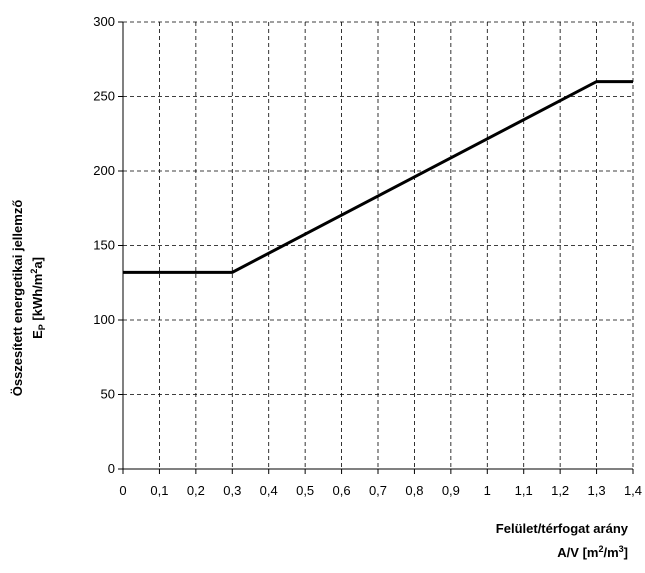 Image resolution: width=645 pixels, height=573 pixels. Describe the element at coordinates (451, 490) in the screenshot. I see `x-tick-label: 0,9` at that location.